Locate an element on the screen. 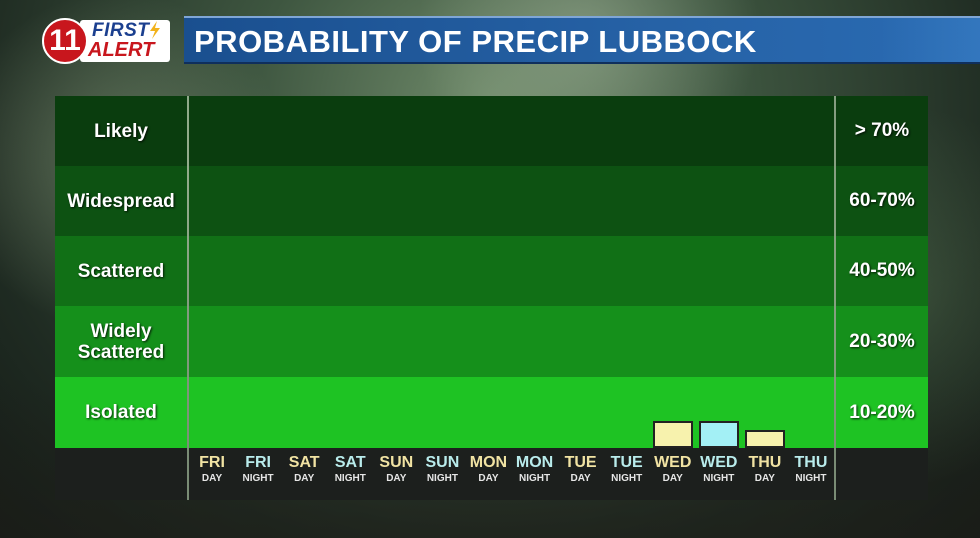  row-scattered: Scattered 40-50% is located at coordinates (491, 271).